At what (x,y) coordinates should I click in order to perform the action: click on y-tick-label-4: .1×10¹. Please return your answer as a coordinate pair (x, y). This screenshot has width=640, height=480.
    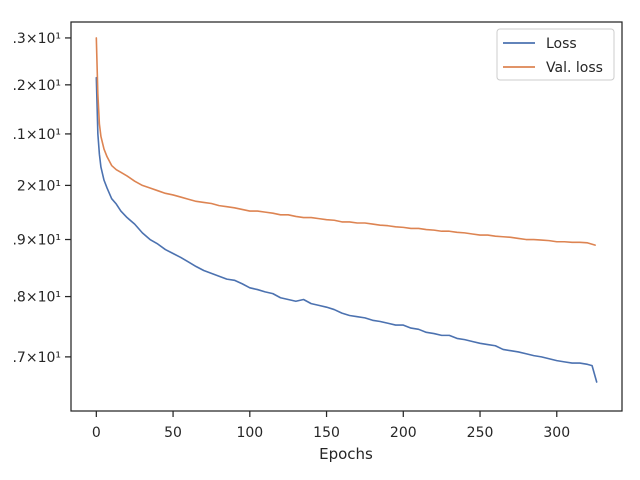
    Looking at the image, I should click on (36, 135).